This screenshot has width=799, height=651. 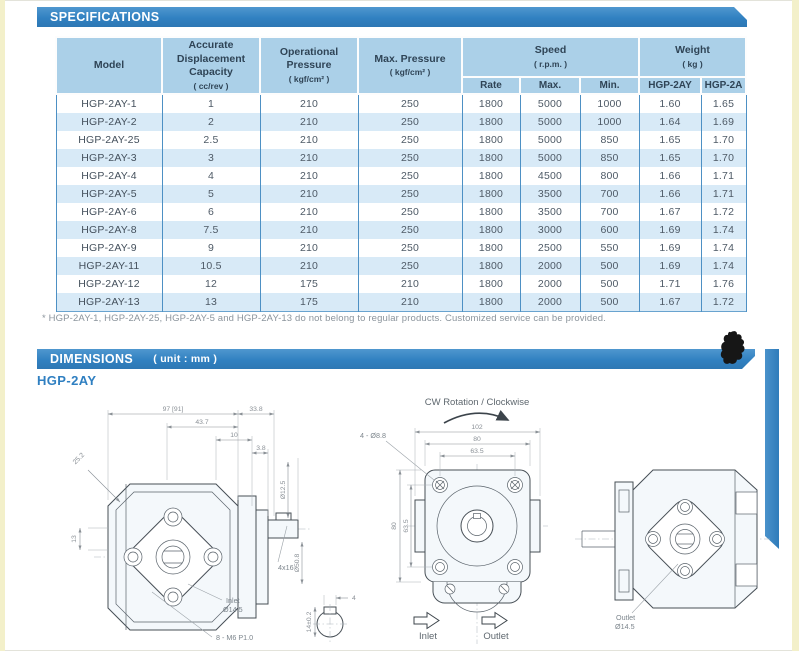 What do you see at coordinates (211, 139) in the screenshot?
I see `value-cell: 2.5` at bounding box center [211, 139].